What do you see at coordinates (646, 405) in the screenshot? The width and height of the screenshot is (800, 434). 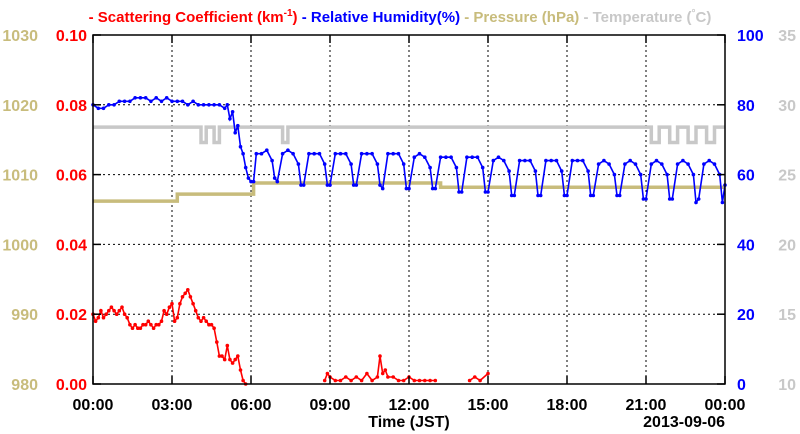 I see `x-tick-label: 21:00` at bounding box center [646, 405].